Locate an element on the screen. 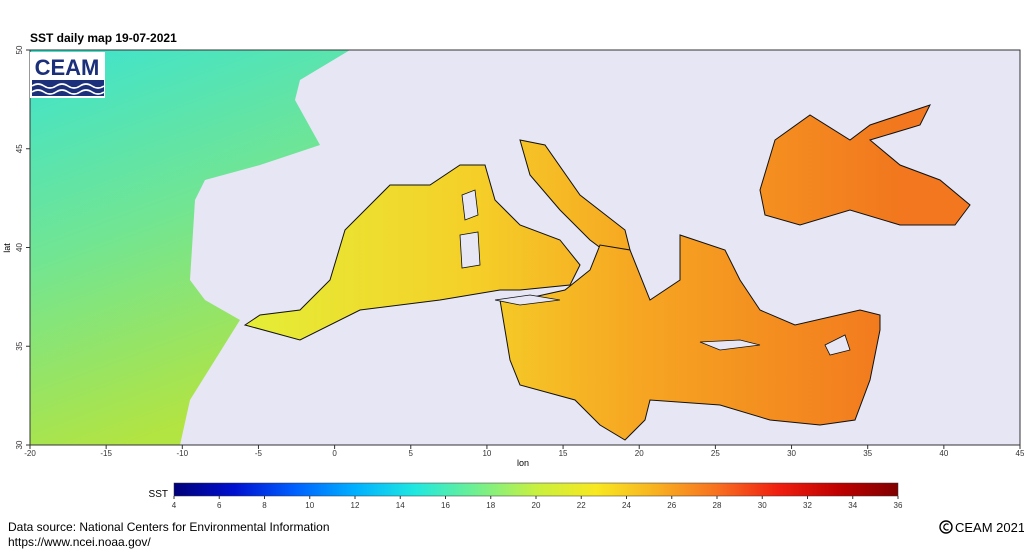 The width and height of the screenshot is (1024, 555). y-tick-label: 50 is located at coordinates (19, 49).